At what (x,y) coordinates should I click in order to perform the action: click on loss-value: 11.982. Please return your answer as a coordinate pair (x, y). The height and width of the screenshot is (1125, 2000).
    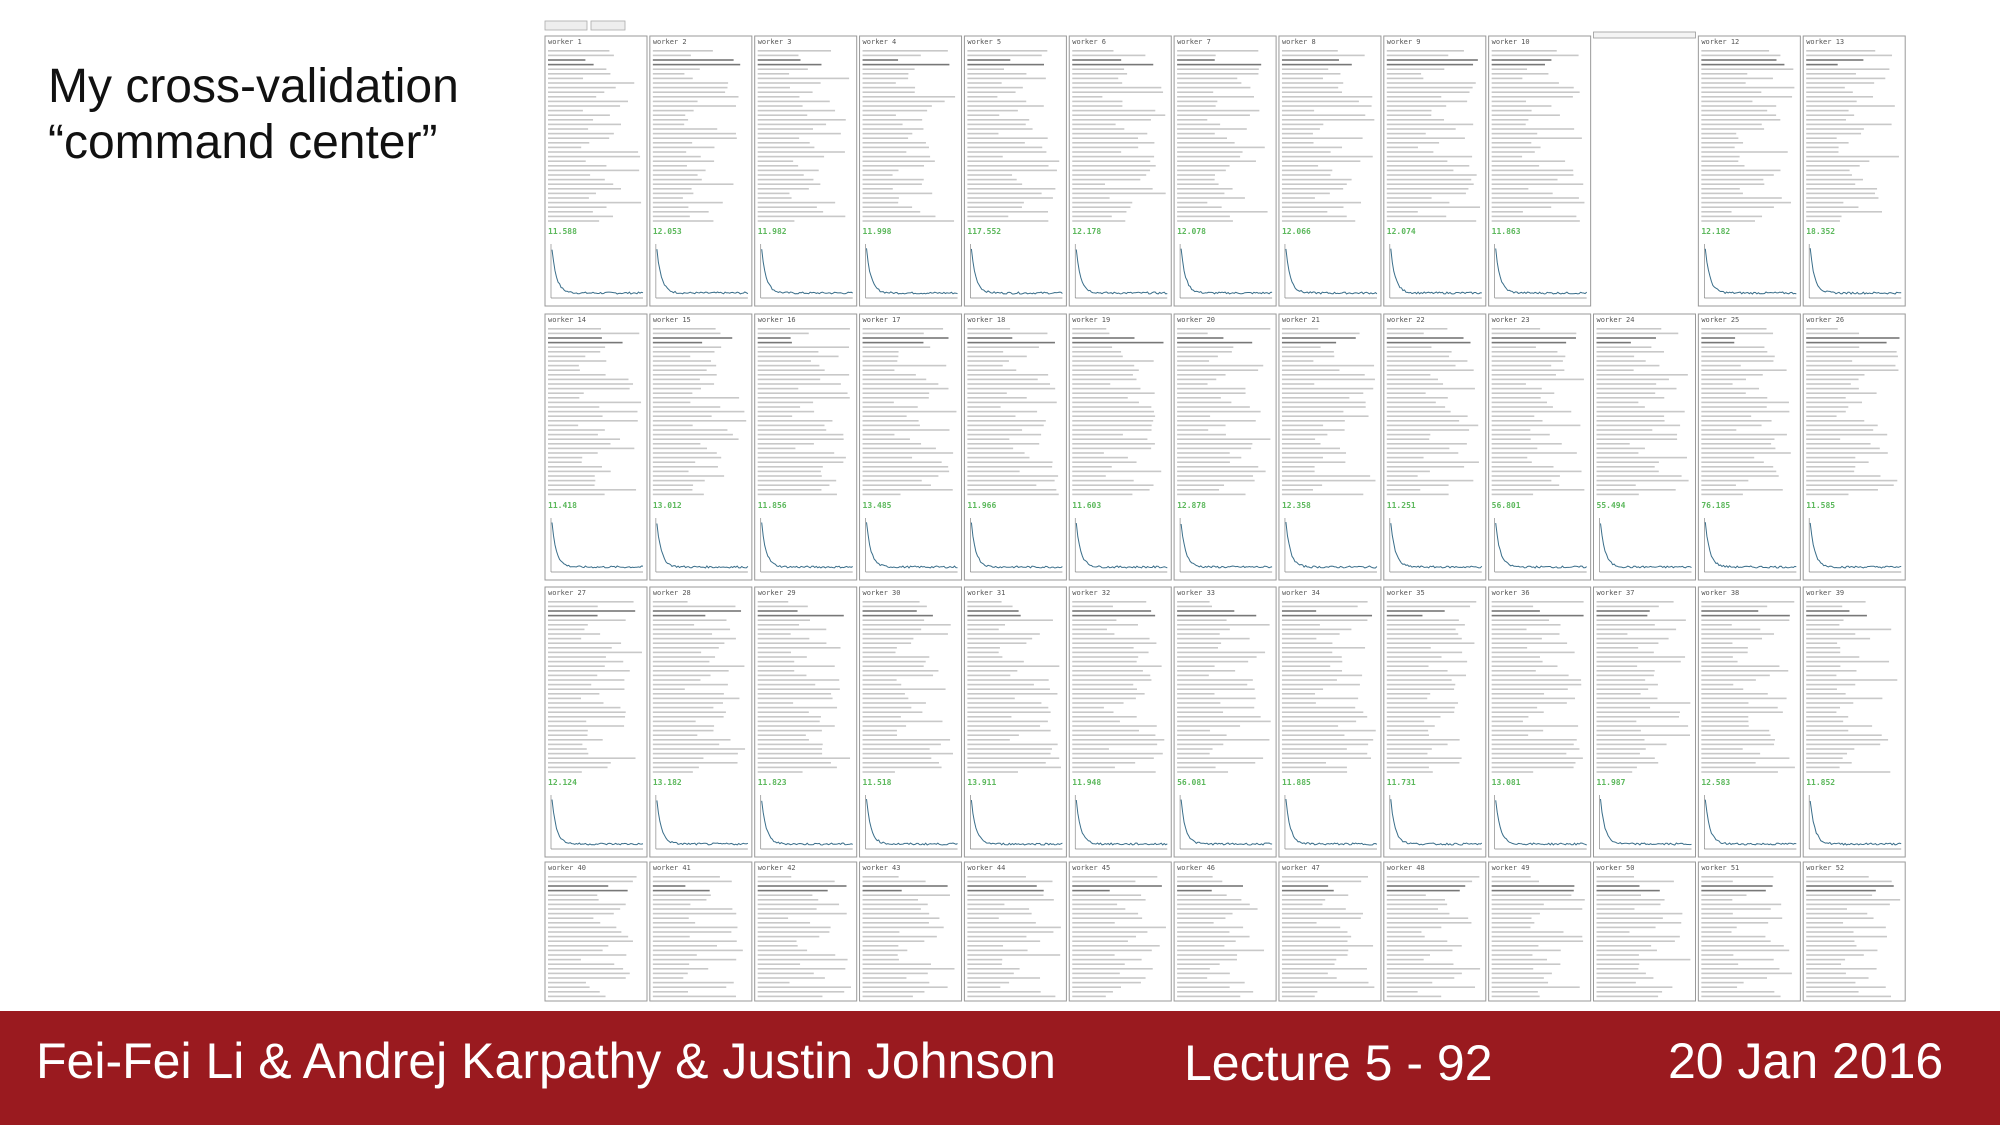
    Looking at the image, I should click on (772, 231).